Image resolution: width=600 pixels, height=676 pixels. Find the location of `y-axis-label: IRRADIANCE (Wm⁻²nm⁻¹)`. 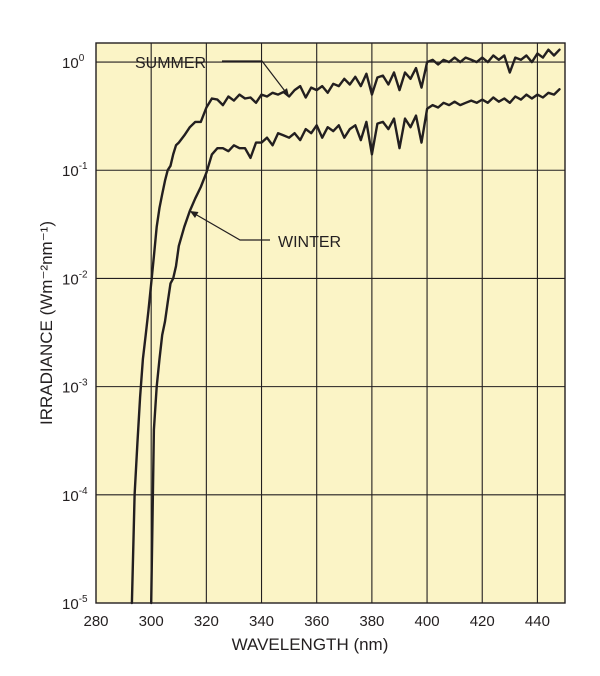

y-axis-label: IRRADIANCE (Wm⁻²nm⁻¹) is located at coordinates (46, 323).